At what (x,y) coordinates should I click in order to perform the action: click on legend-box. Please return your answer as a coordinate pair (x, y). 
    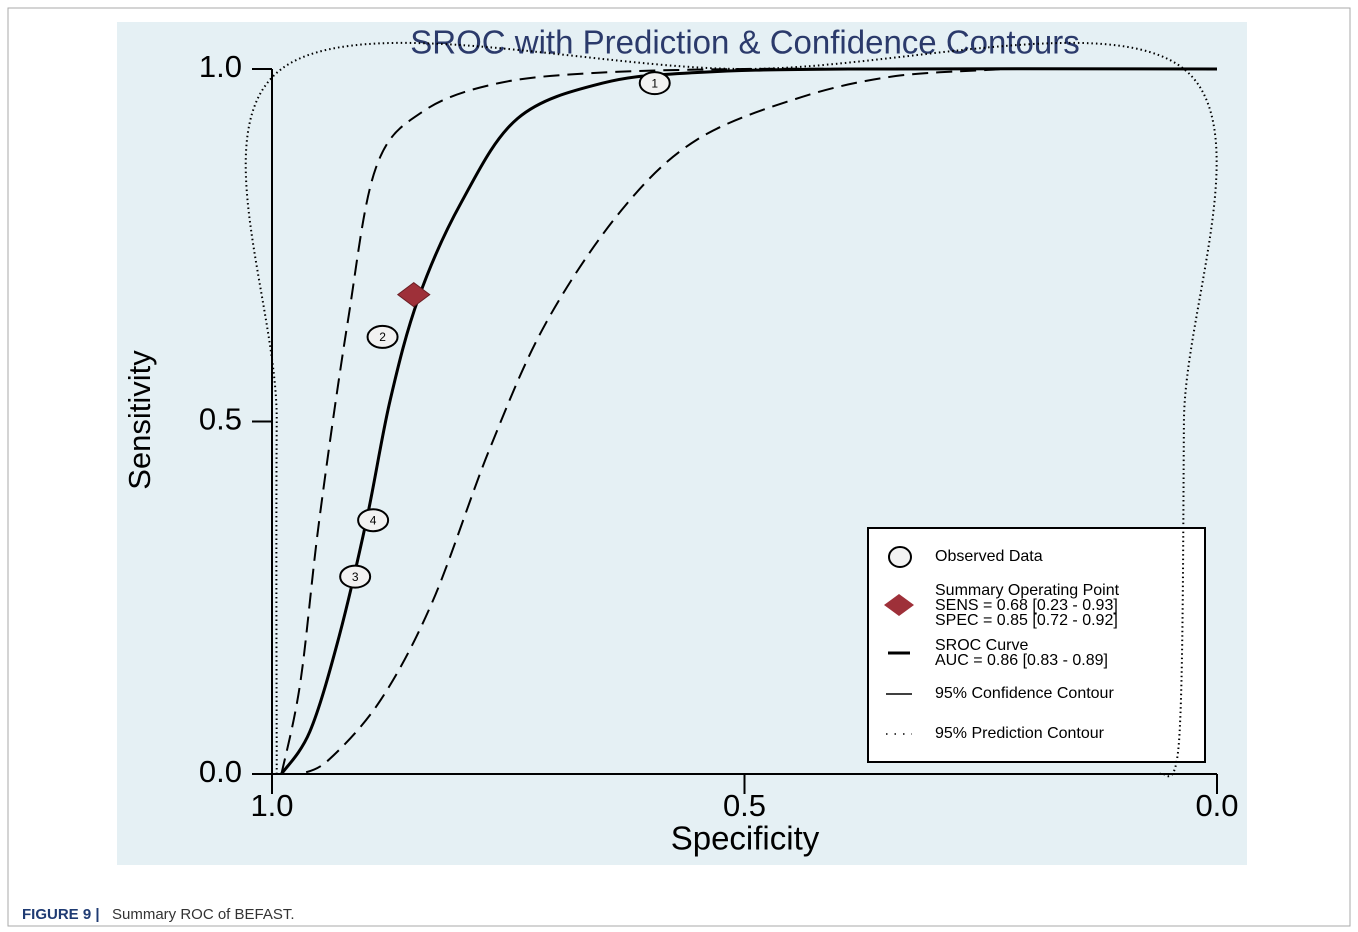
    Looking at the image, I should click on (1036, 645).